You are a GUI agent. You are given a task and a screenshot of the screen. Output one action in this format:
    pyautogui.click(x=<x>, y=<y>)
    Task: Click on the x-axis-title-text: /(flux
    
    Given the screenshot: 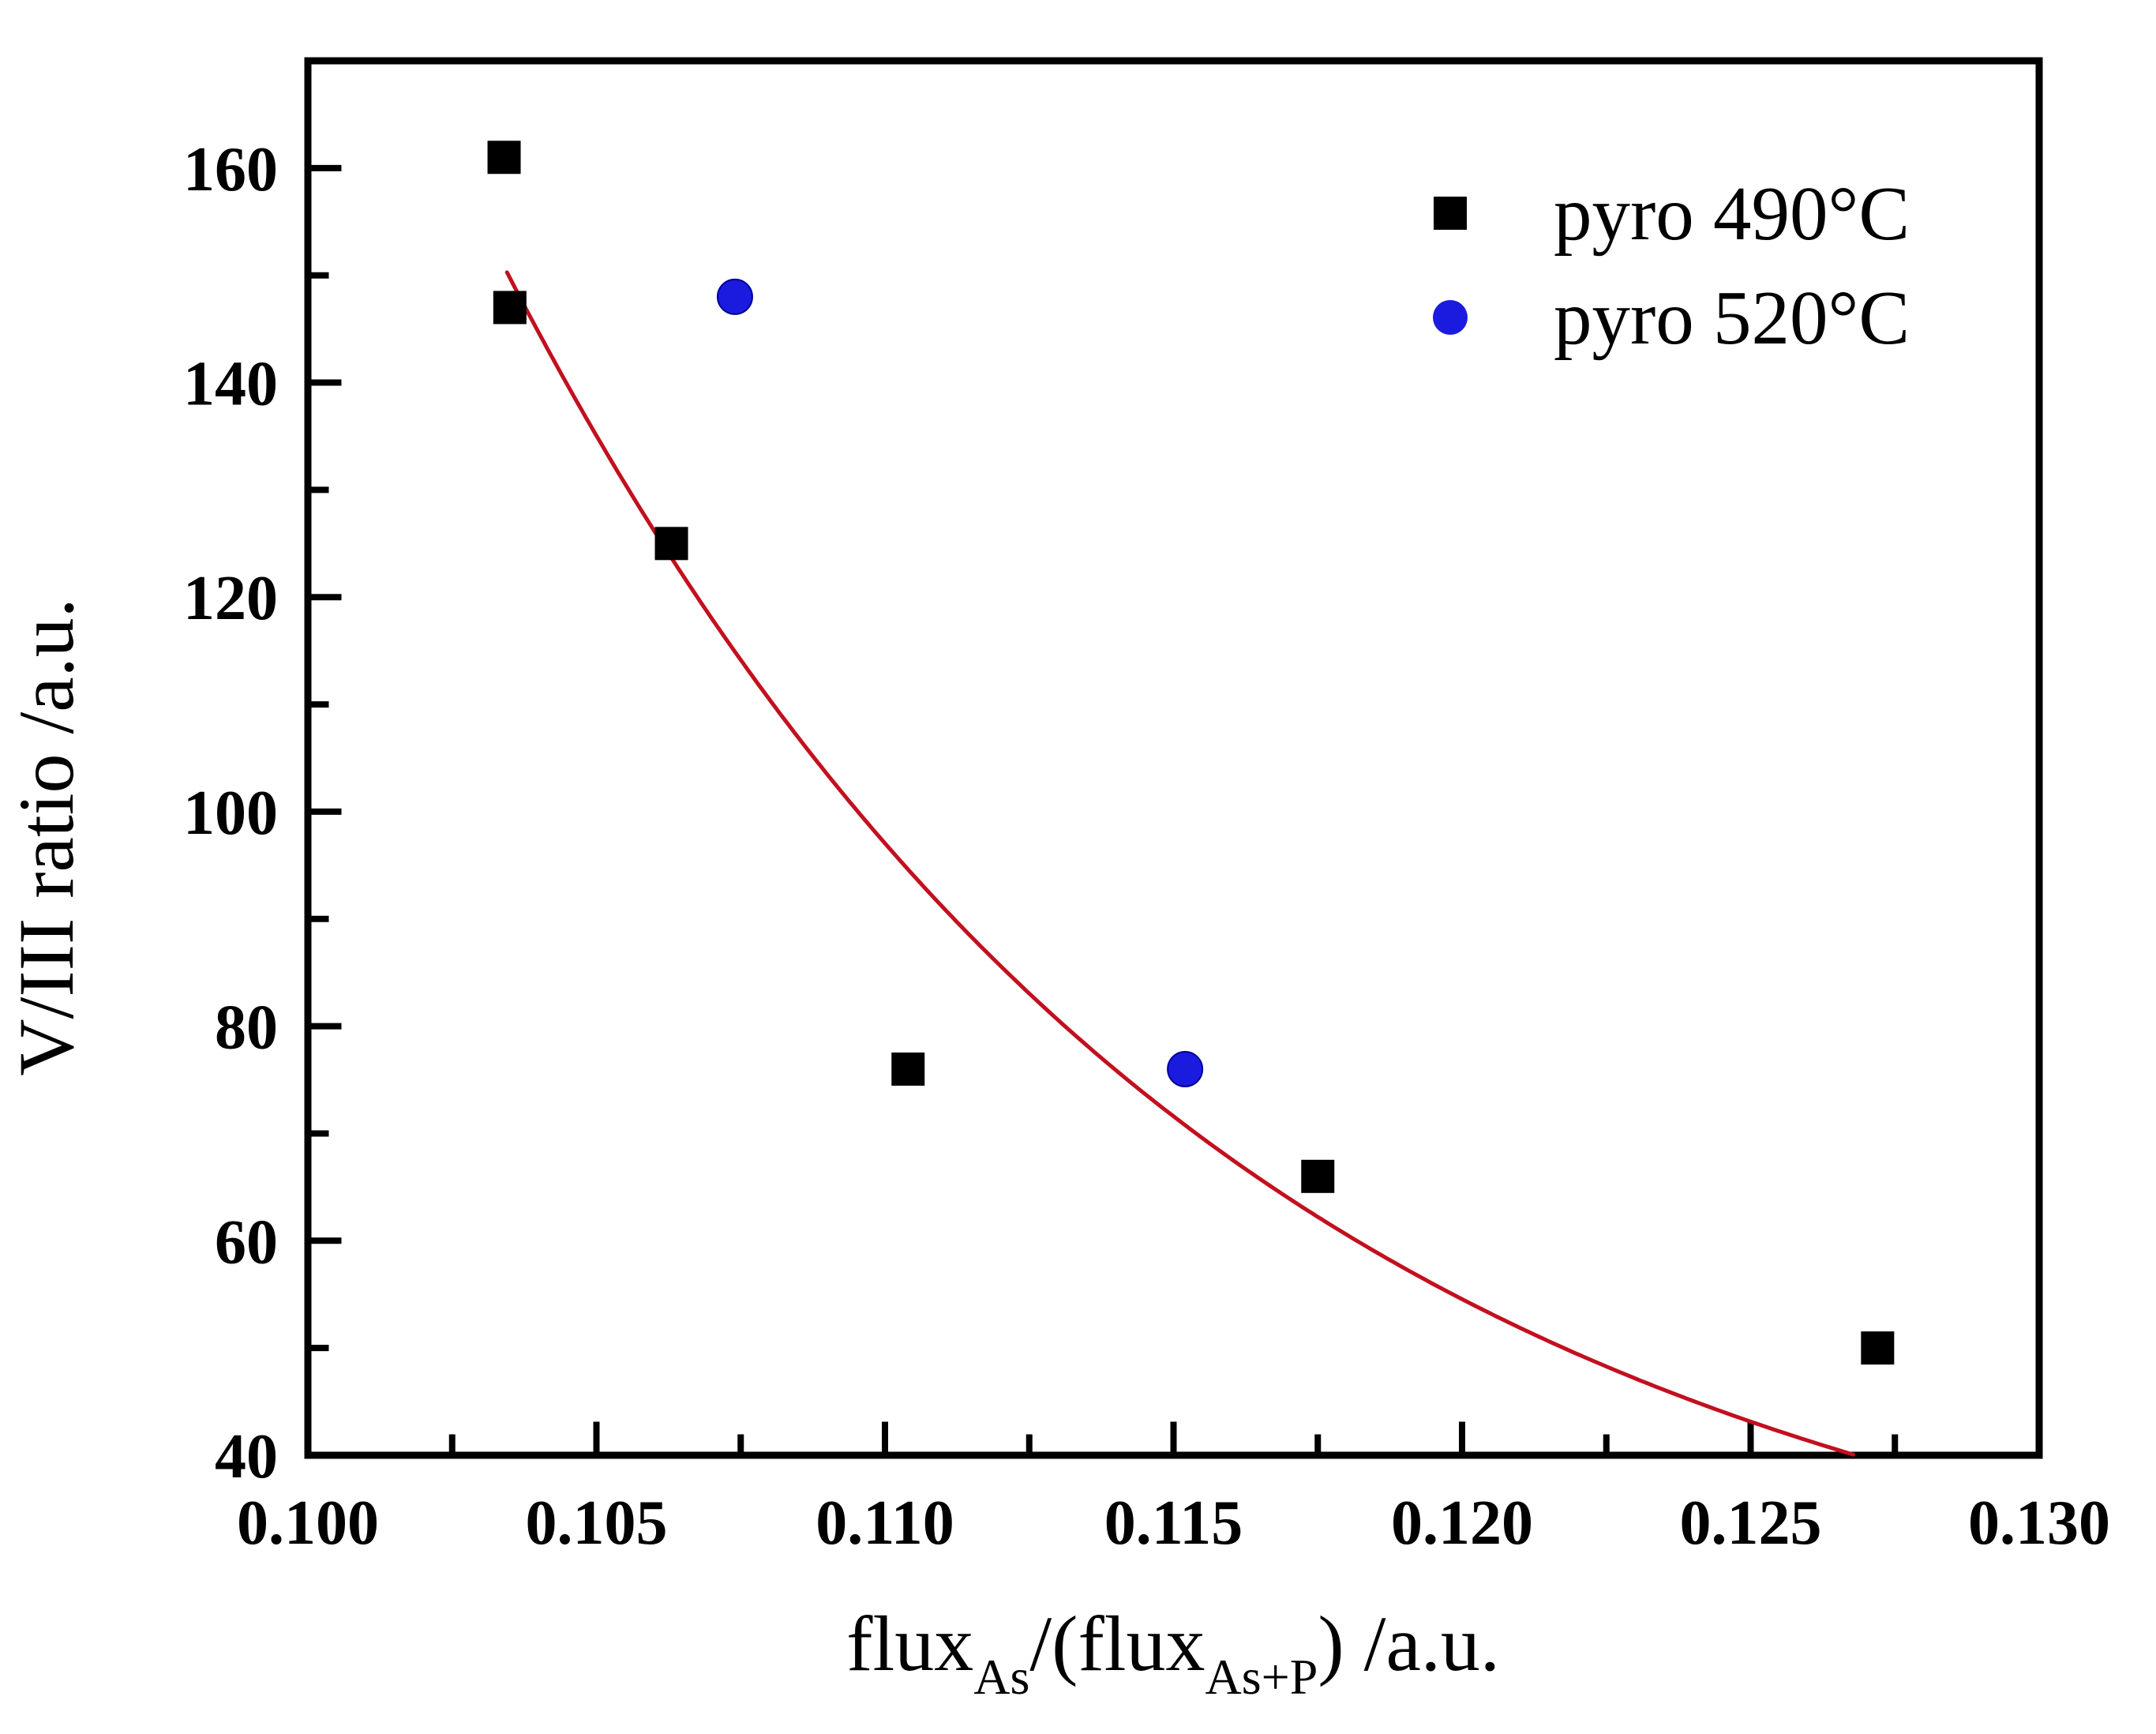 What is the action you would take?
    pyautogui.click(x=1117, y=1643)
    